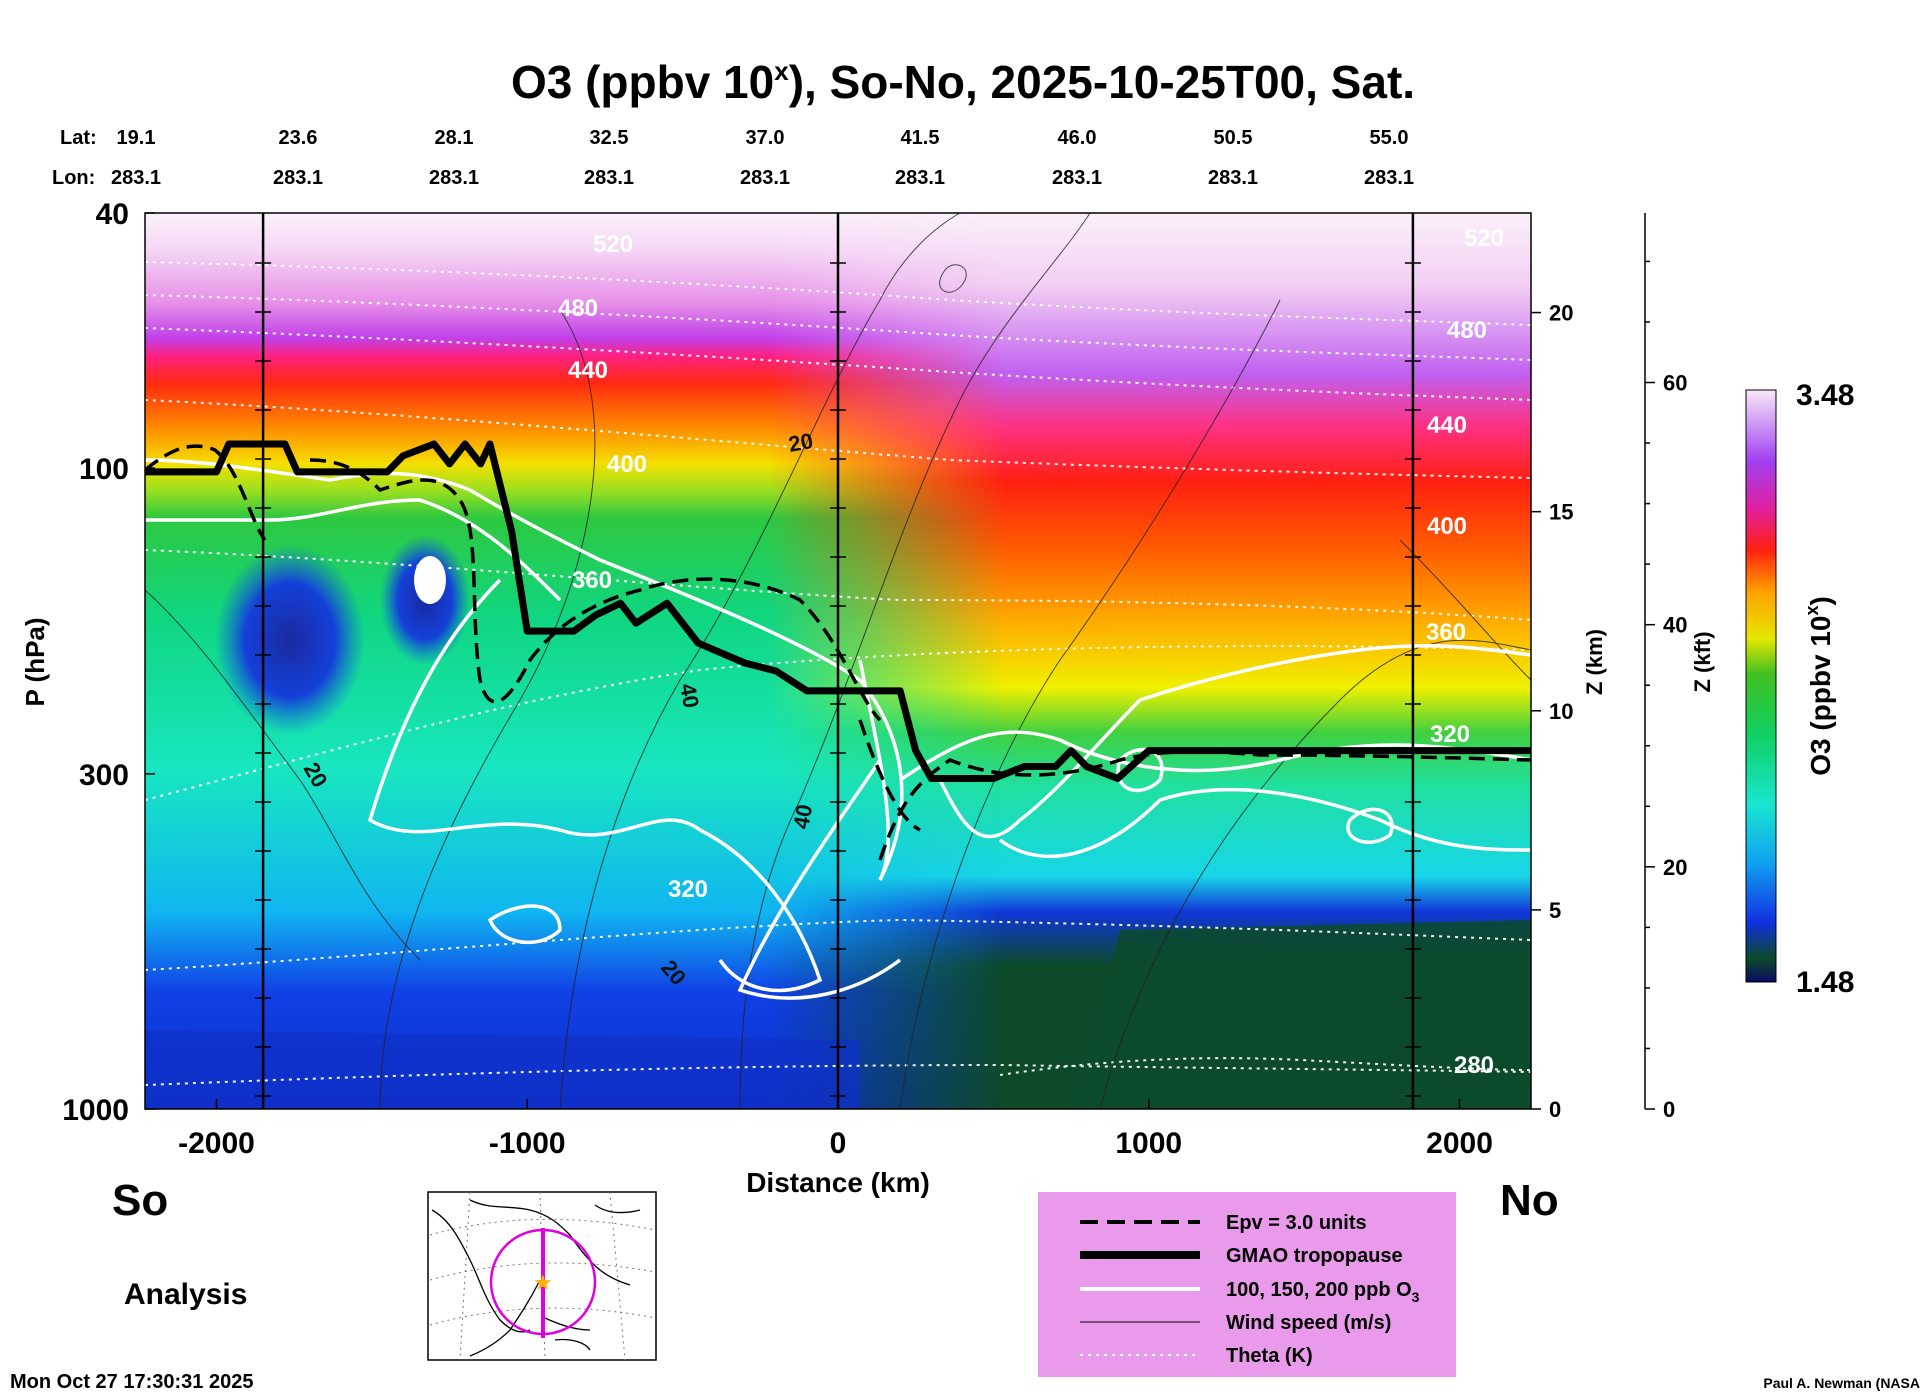  Describe the element at coordinates (1196, 1356) in the screenshot. I see `legend-item-theta: Theta (K)` at that location.